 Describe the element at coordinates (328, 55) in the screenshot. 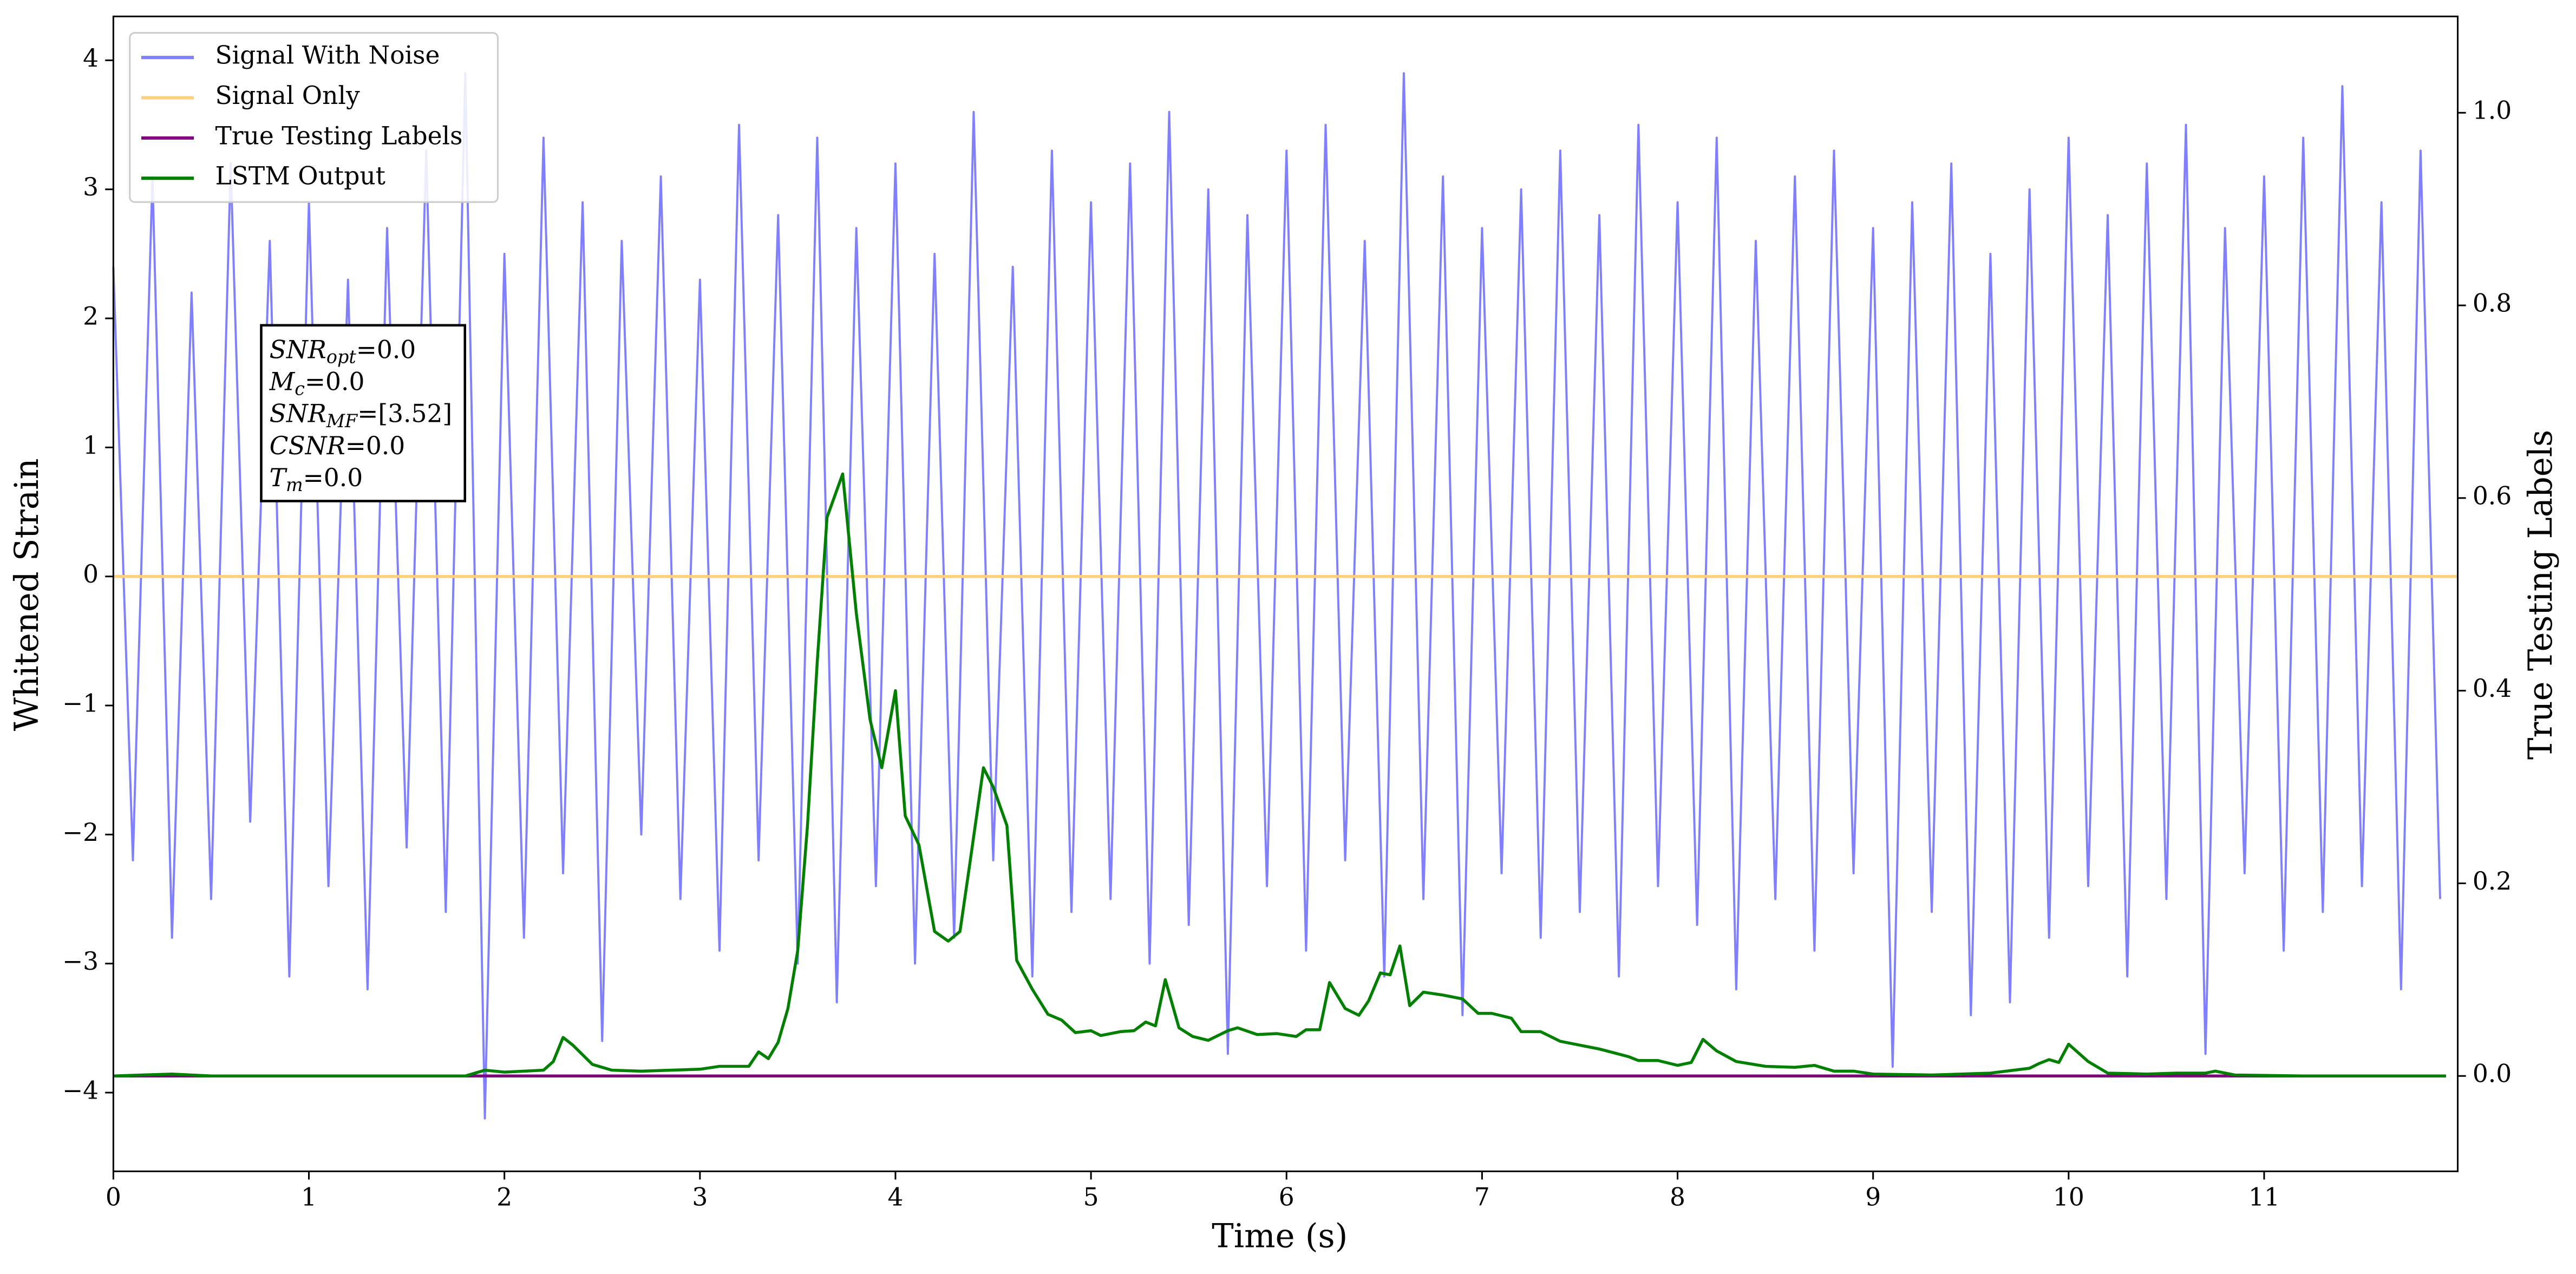

I see `legend-label: Signal With Noise` at that location.